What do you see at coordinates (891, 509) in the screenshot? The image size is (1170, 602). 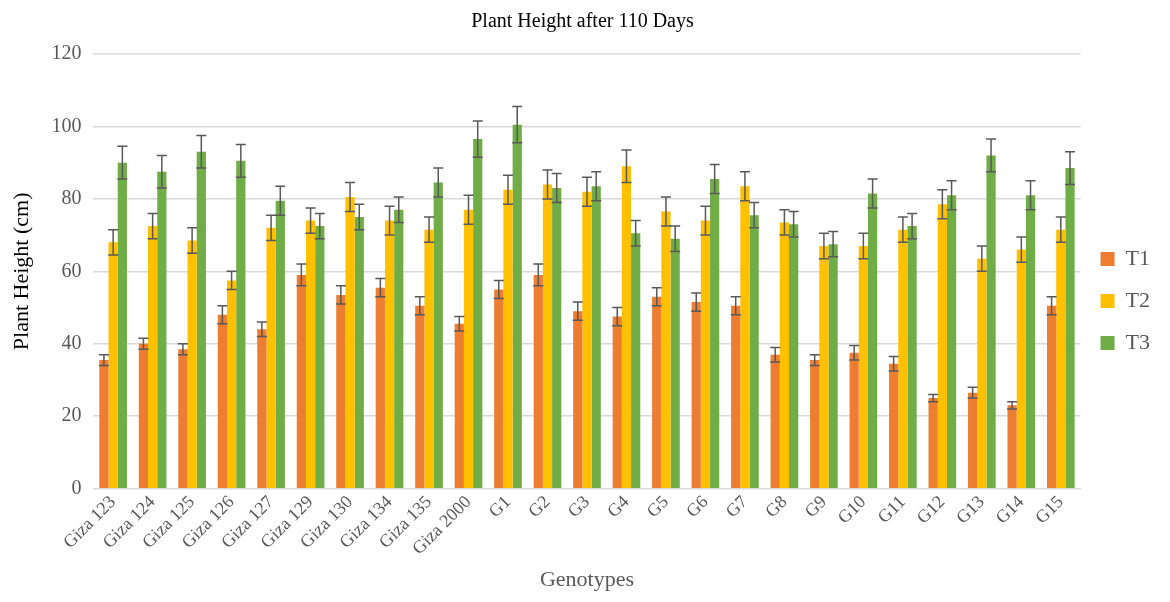 I see `x-tick-label: G11` at bounding box center [891, 509].